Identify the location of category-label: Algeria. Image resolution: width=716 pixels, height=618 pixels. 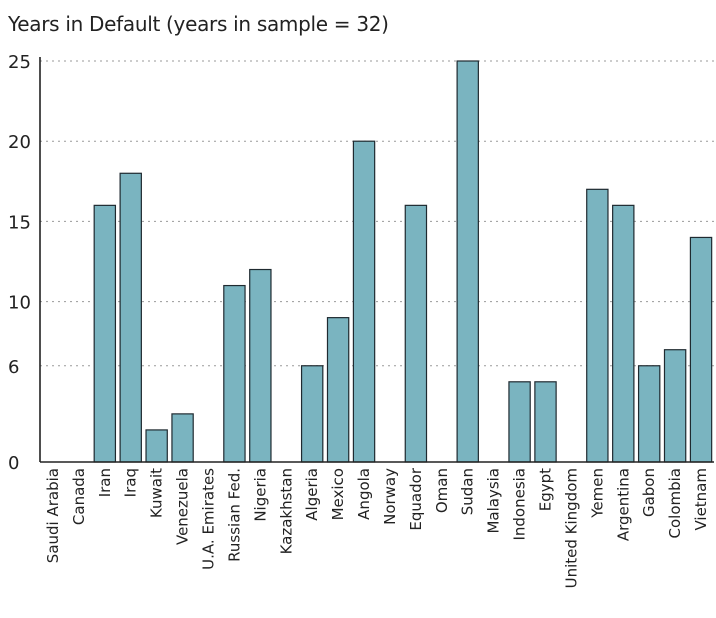
(312, 494).